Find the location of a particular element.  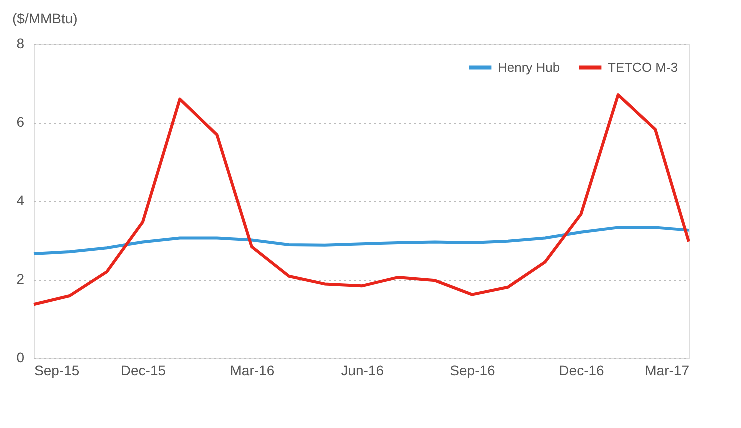

x-tick-label: Jun-16 is located at coordinates (362, 370).